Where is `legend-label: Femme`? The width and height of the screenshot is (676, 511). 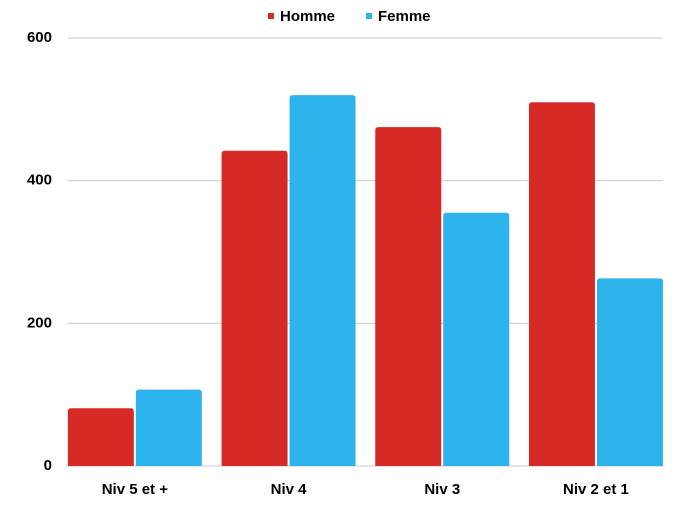 legend-label: Femme is located at coordinates (404, 16).